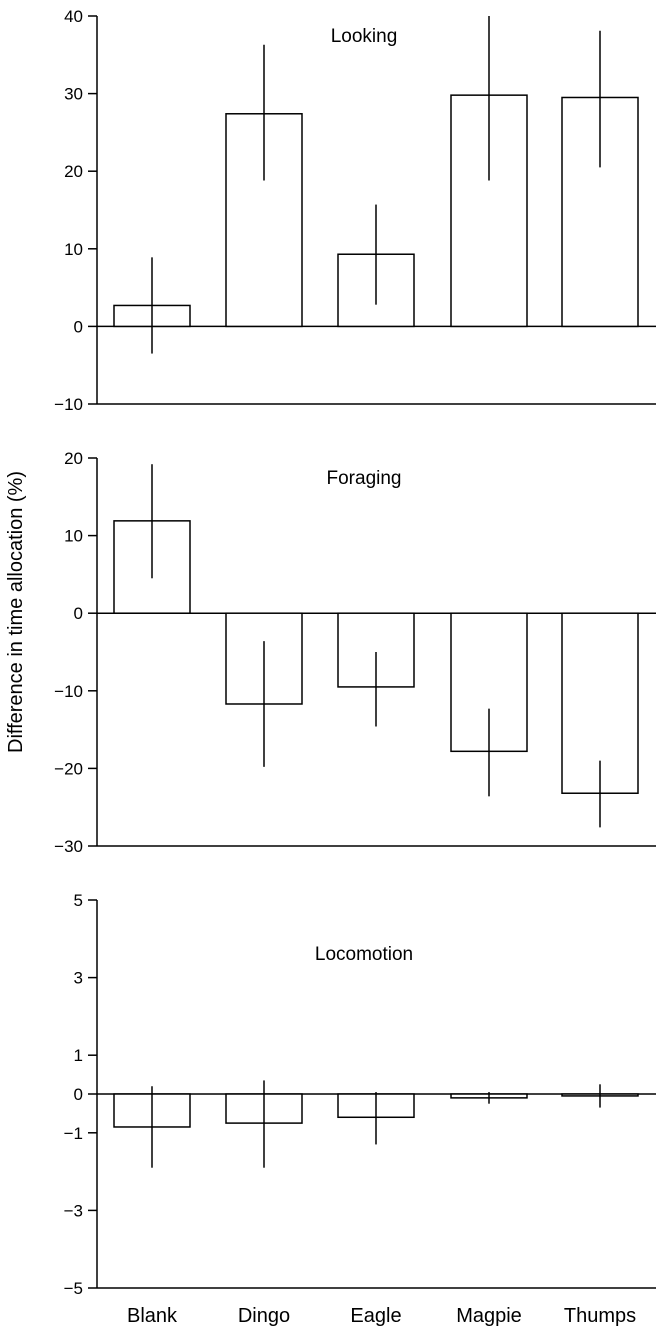 The image size is (656, 1334). What do you see at coordinates (73, 249) in the screenshot?
I see `y-tick-label-panel-1: 10` at bounding box center [73, 249].